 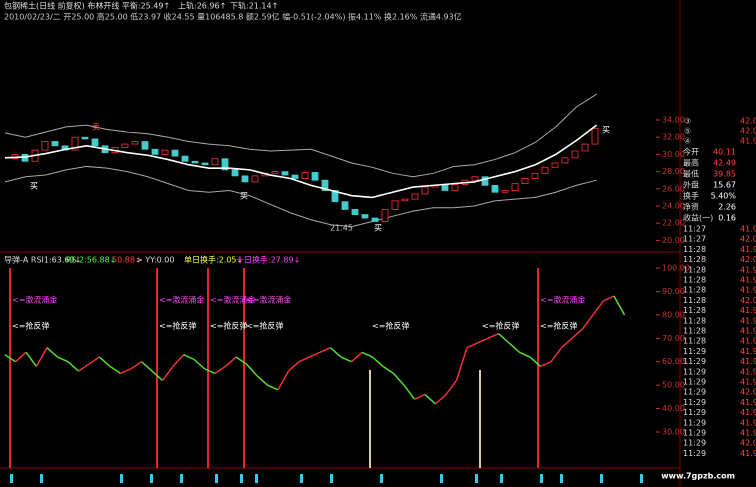 I want to click on signal-note: 21.45, so click(x=341, y=228).